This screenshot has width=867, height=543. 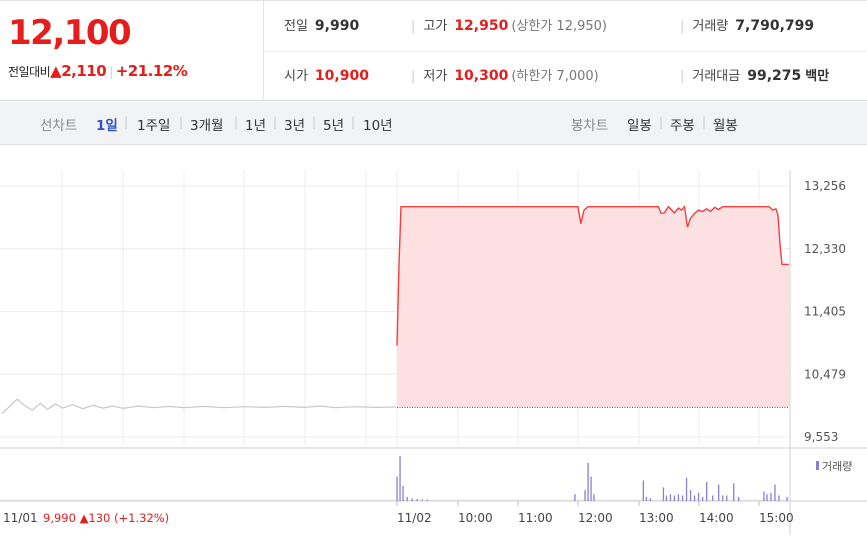 What do you see at coordinates (725, 126) in the screenshot?
I see `tab-monthly: 월봉` at bounding box center [725, 126].